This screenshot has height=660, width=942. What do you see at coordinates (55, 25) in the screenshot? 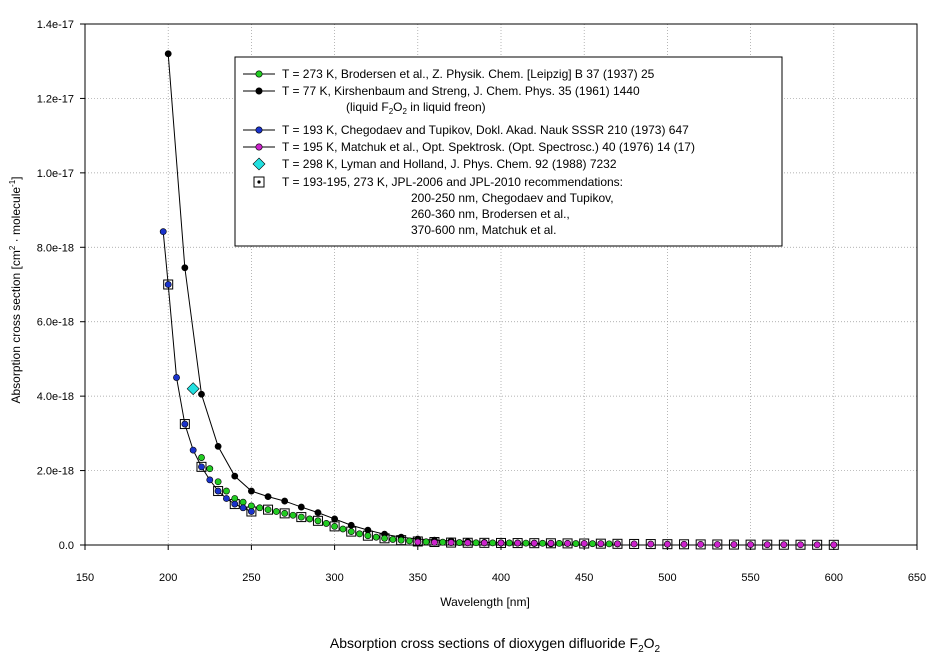
I see `y-tick-label-7: 1.4e-17` at bounding box center [55, 25].